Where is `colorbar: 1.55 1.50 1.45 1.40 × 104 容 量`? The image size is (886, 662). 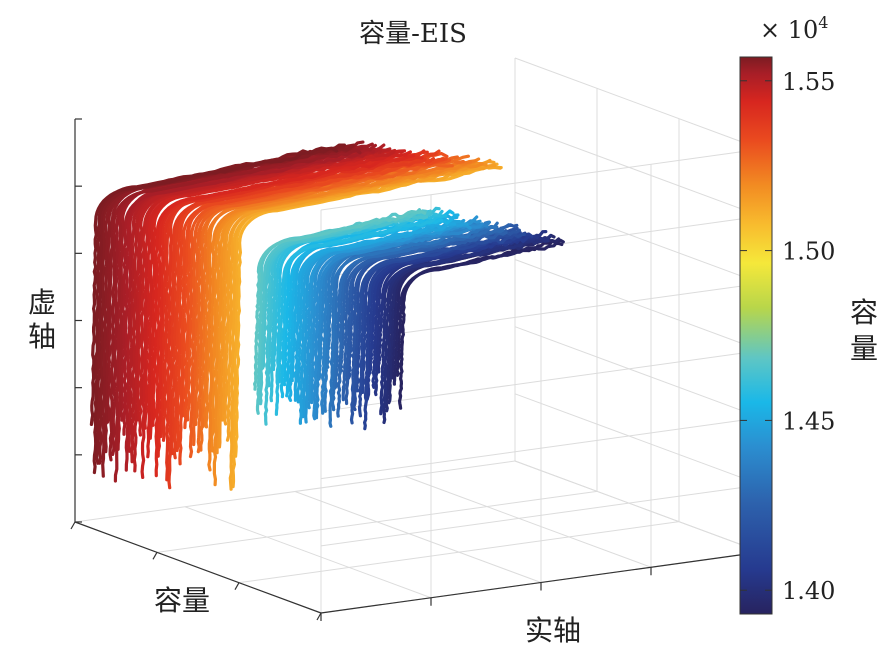
colorbar: 1.55 1.50 1.45 1.40 × 104 容 量 is located at coordinates (808, 314).